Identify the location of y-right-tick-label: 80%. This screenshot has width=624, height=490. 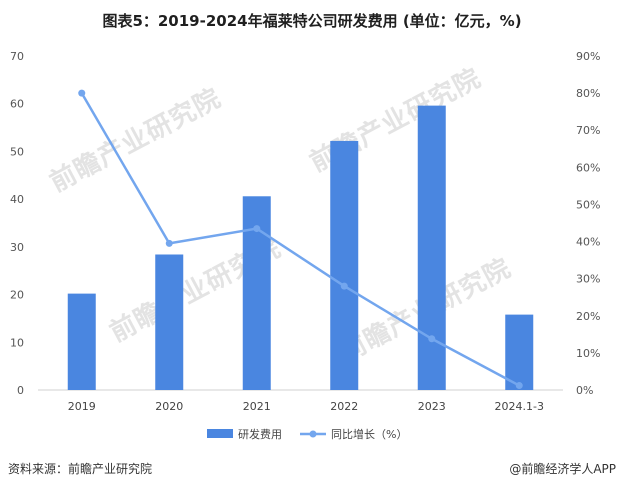
(588, 93).